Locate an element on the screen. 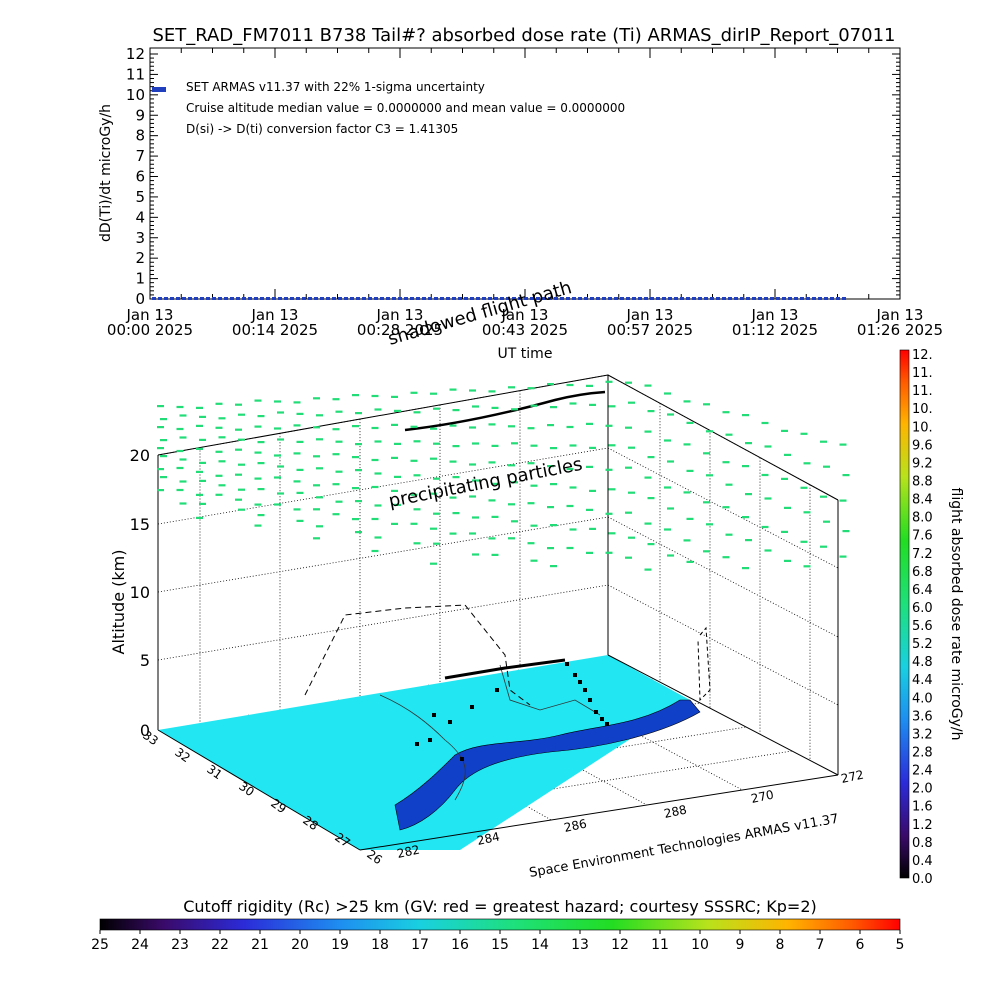 The width and height of the screenshot is (1000, 1000). flight-path-mid is located at coordinates (505, 669).